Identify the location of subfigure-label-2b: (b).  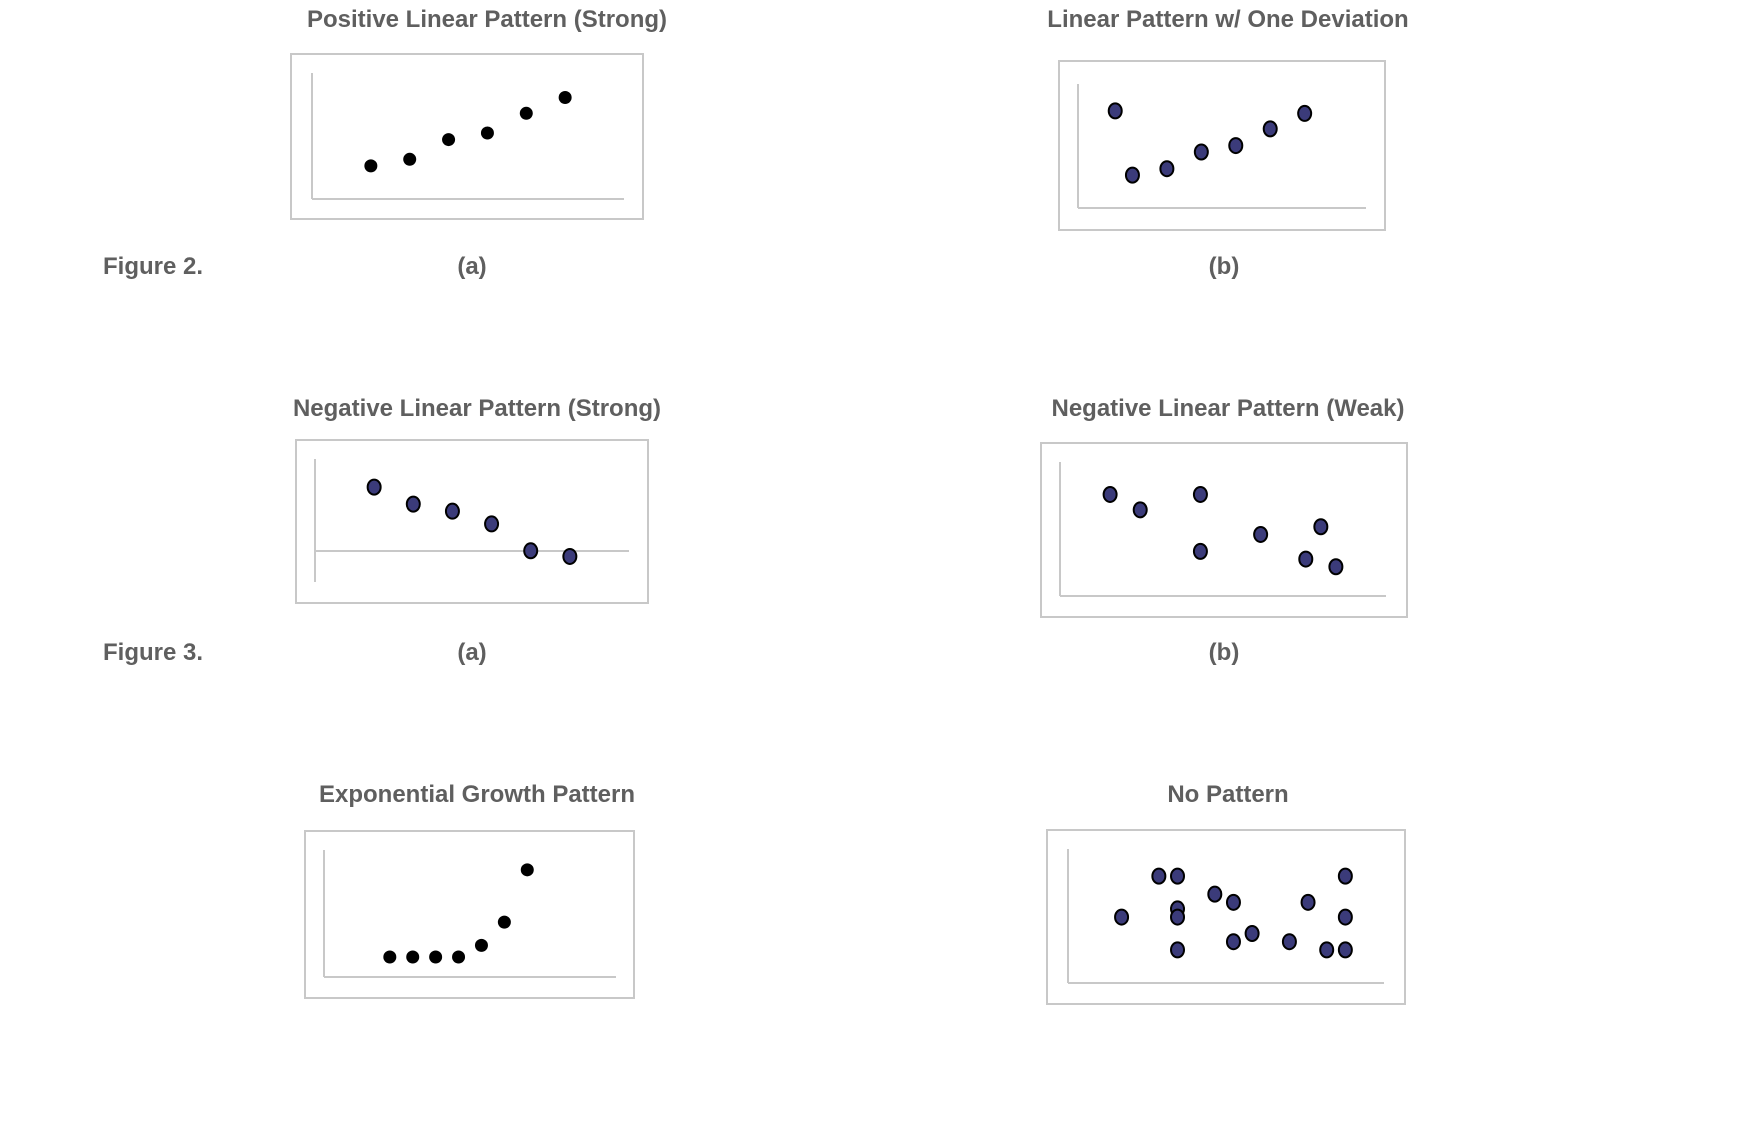
(1224, 266).